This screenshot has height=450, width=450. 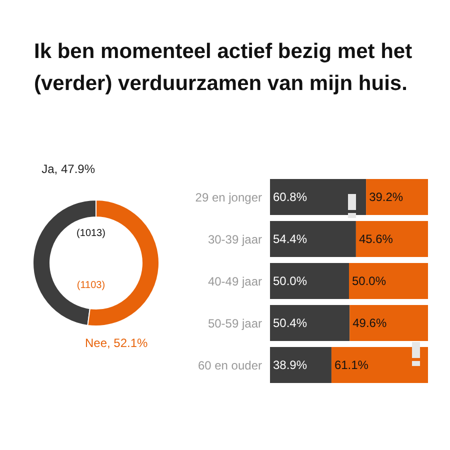 I want to click on data-label: 61.1%, so click(x=351, y=365).